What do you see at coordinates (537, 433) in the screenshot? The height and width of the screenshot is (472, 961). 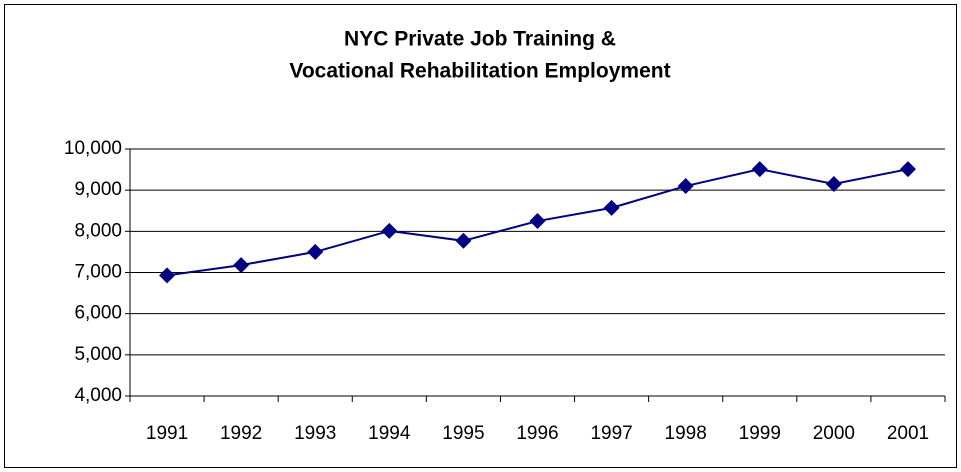 I see `x-tick-label: 1996` at bounding box center [537, 433].